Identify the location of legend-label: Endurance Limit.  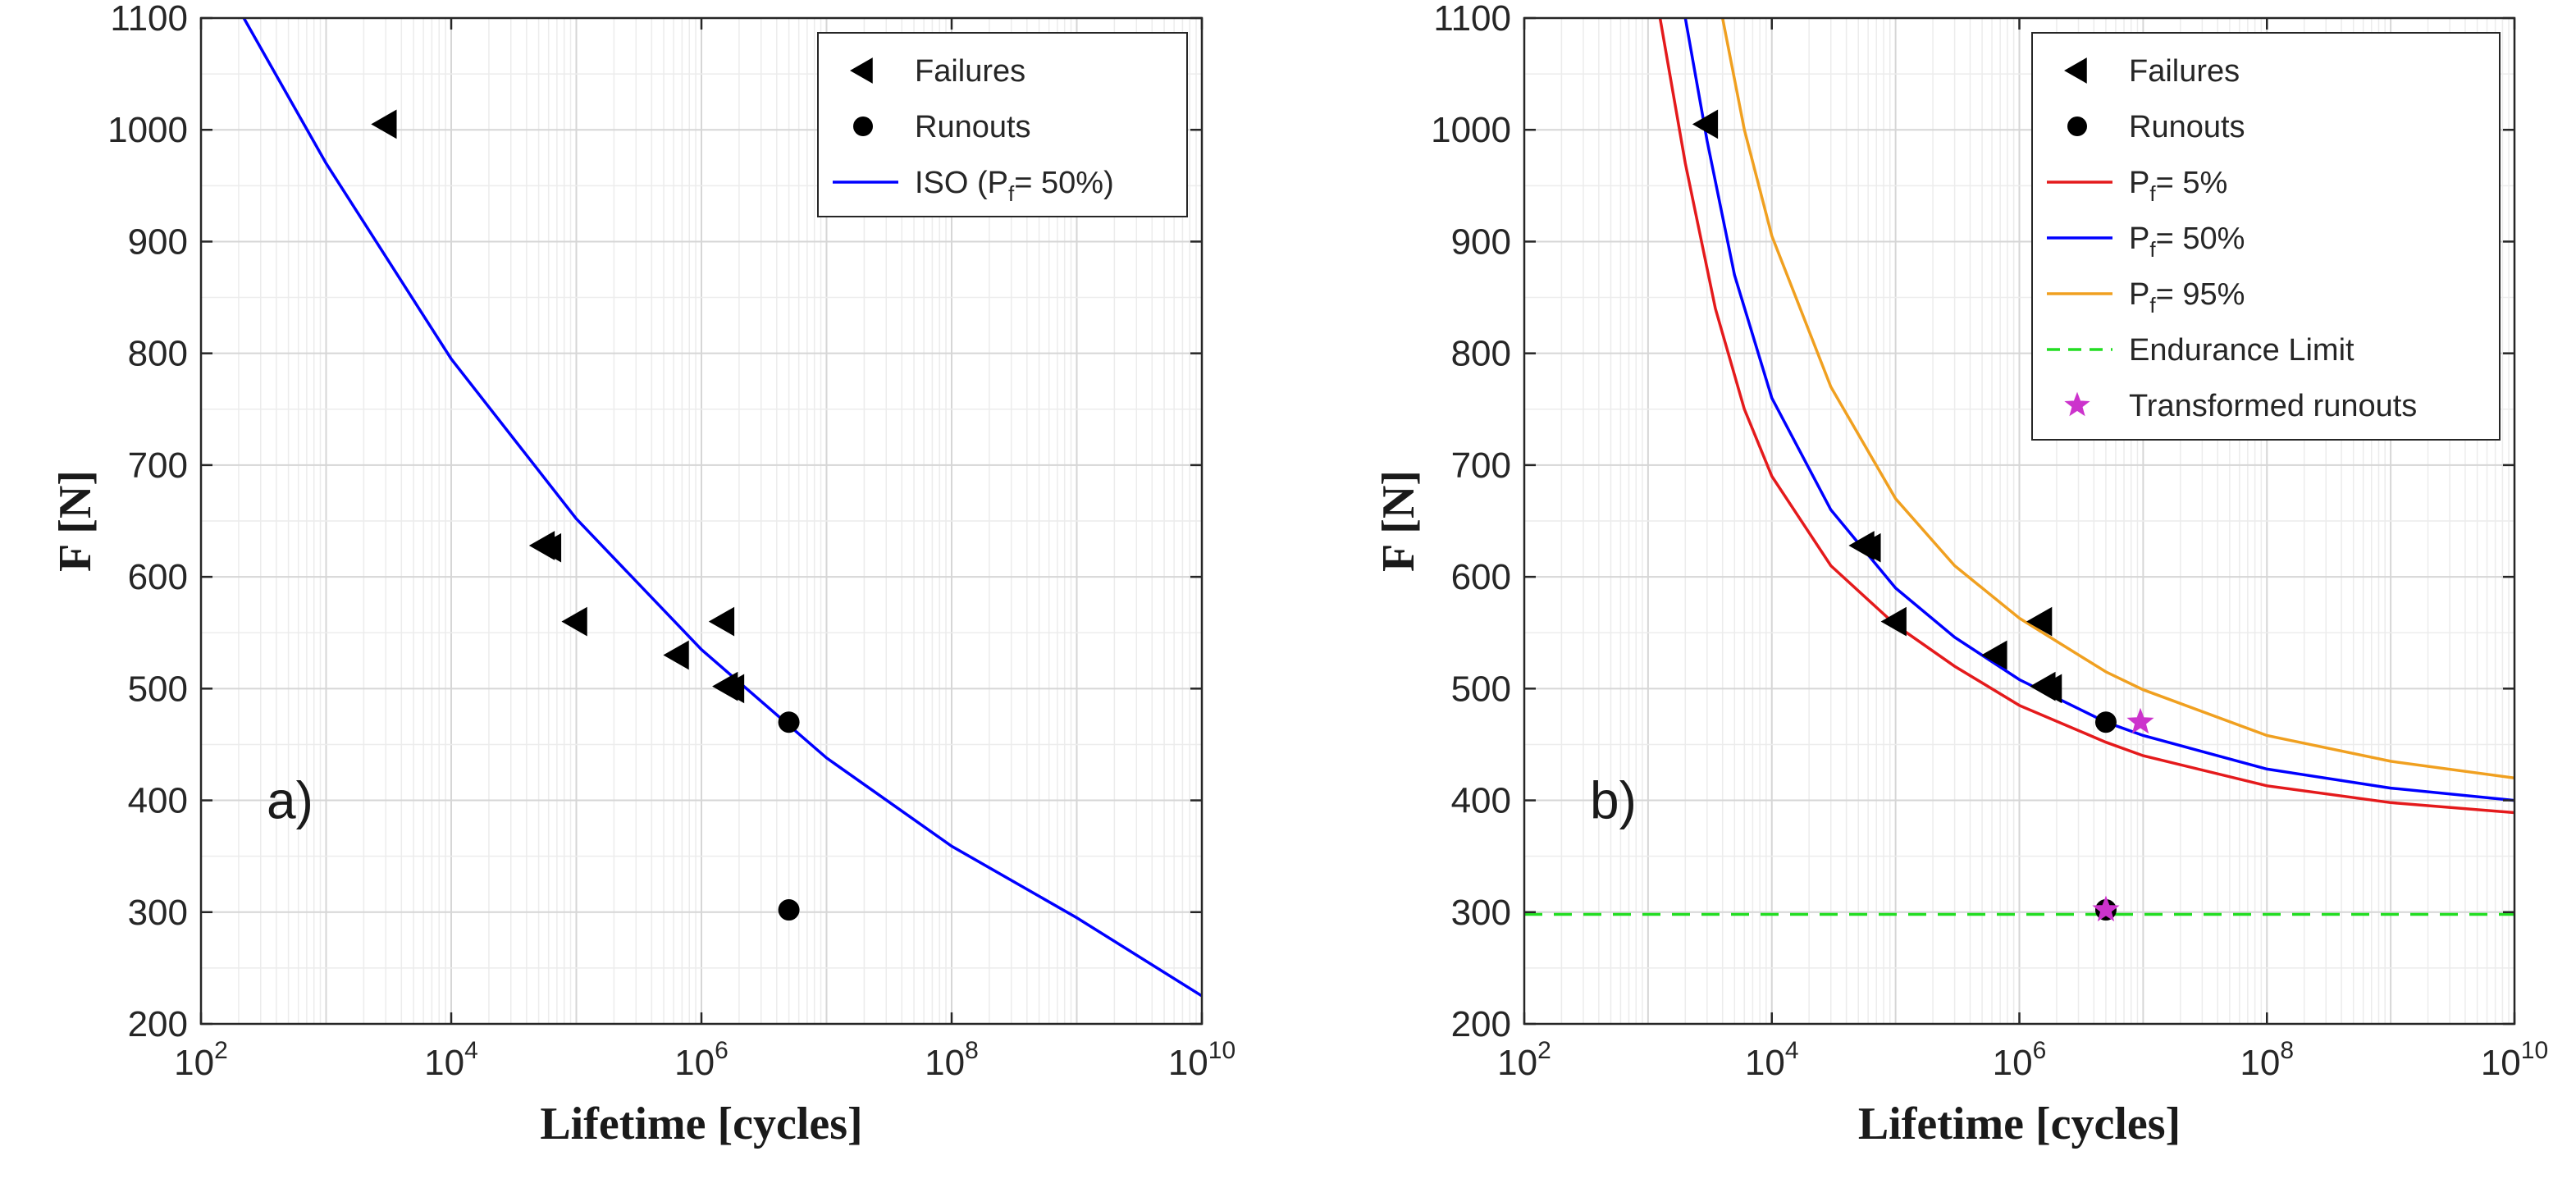
(2242, 350).